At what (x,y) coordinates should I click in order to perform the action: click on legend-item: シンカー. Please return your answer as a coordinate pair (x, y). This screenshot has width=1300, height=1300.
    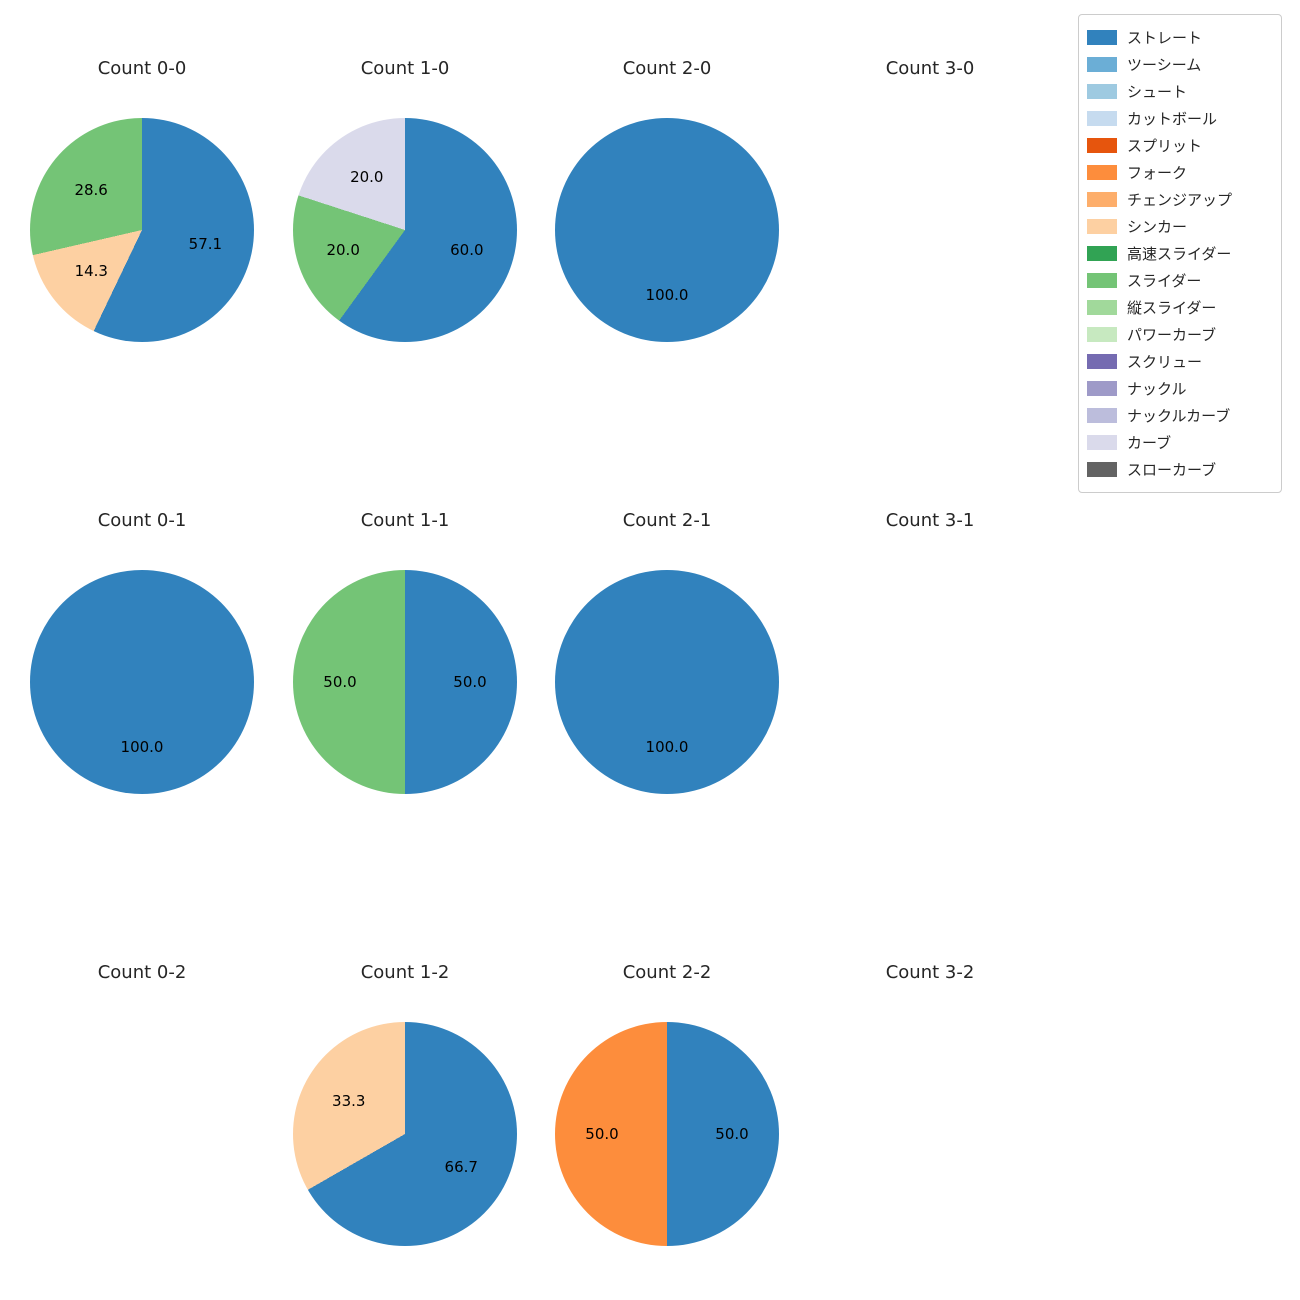
    Looking at the image, I should click on (1180, 226).